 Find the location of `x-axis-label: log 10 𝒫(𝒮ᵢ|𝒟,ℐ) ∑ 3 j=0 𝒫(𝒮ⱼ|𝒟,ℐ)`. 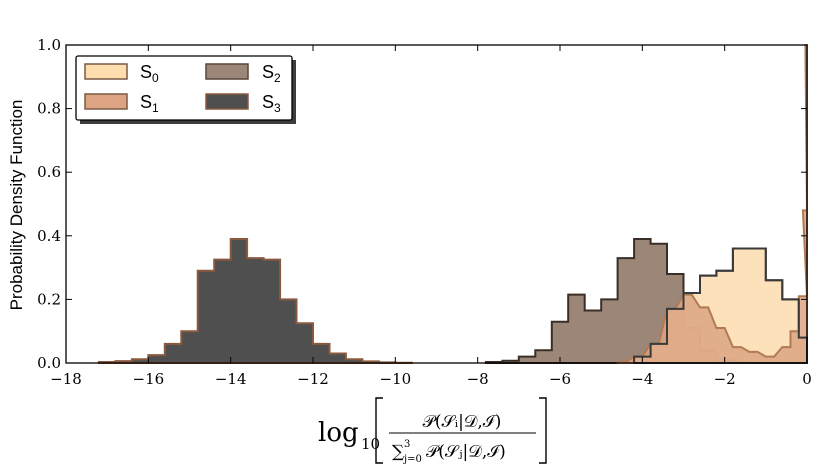

x-axis-label: log 10 𝒫(𝒮ᵢ|𝒟,ℐ) ∑ 3 j=0 𝒫(𝒮ⱼ|𝒟,ℐ) is located at coordinates (432, 431).